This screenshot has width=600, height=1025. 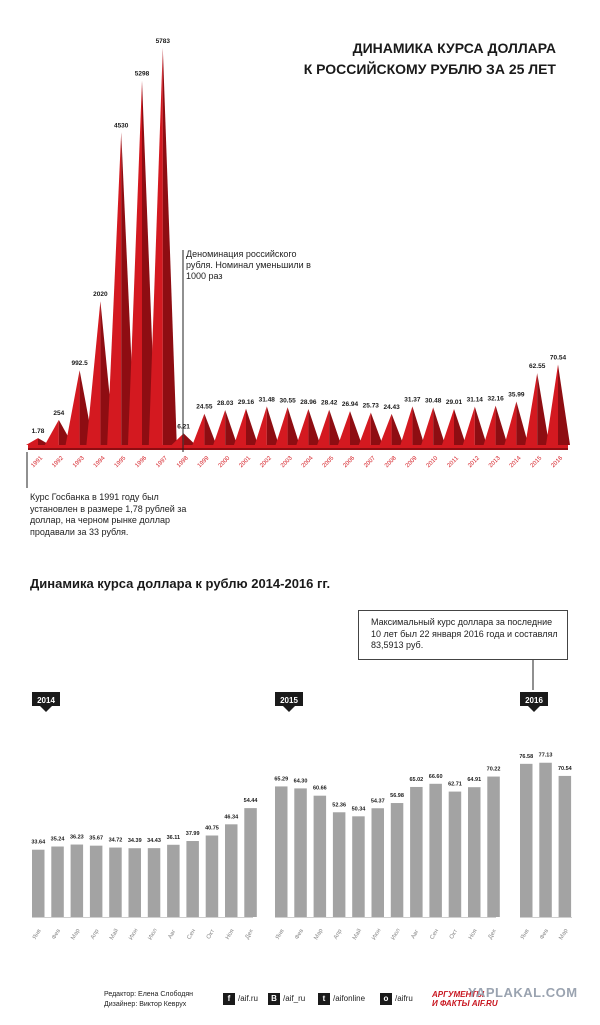 What do you see at coordinates (404, 998) in the screenshot?
I see `social-label: /aifru` at bounding box center [404, 998].